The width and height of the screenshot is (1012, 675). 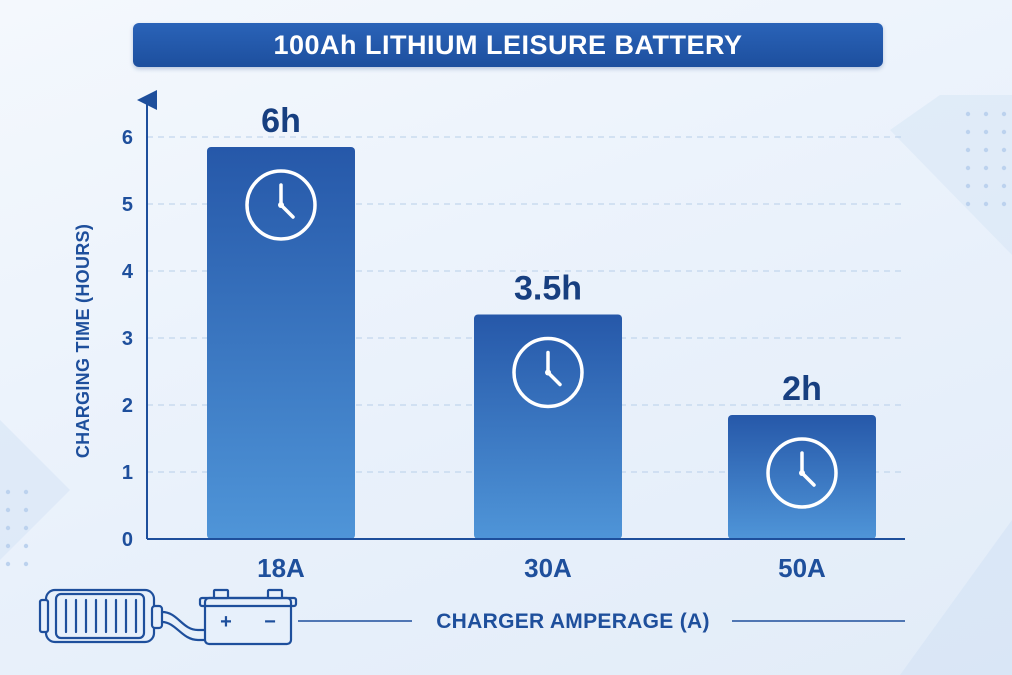 What do you see at coordinates (548, 568) in the screenshot?
I see `x-tick-label: 30A` at bounding box center [548, 568].